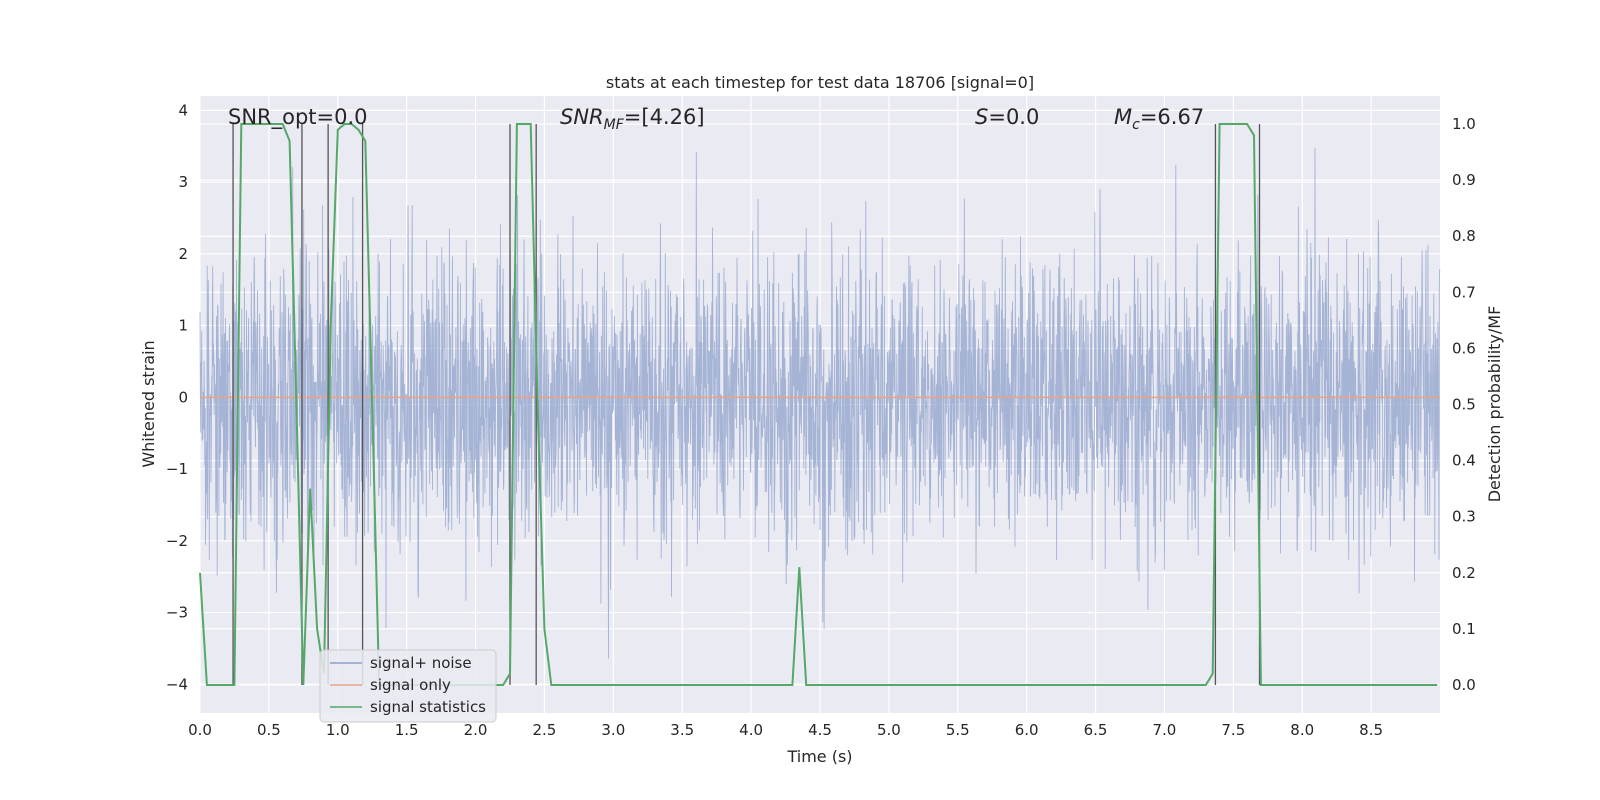 The height and width of the screenshot is (800, 1600). I want to click on y-left-tick-label: 0, so click(183, 397).